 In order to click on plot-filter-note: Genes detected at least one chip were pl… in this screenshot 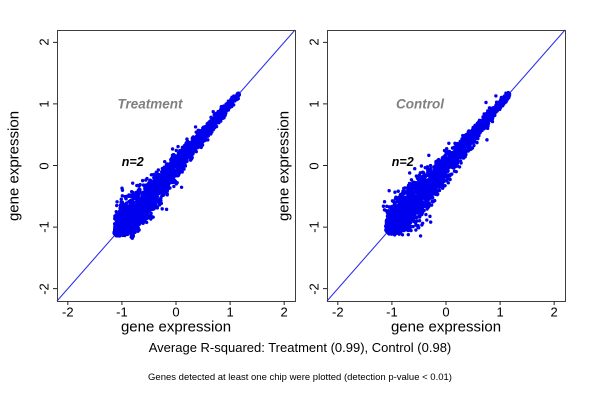, I will do `click(300, 377)`.